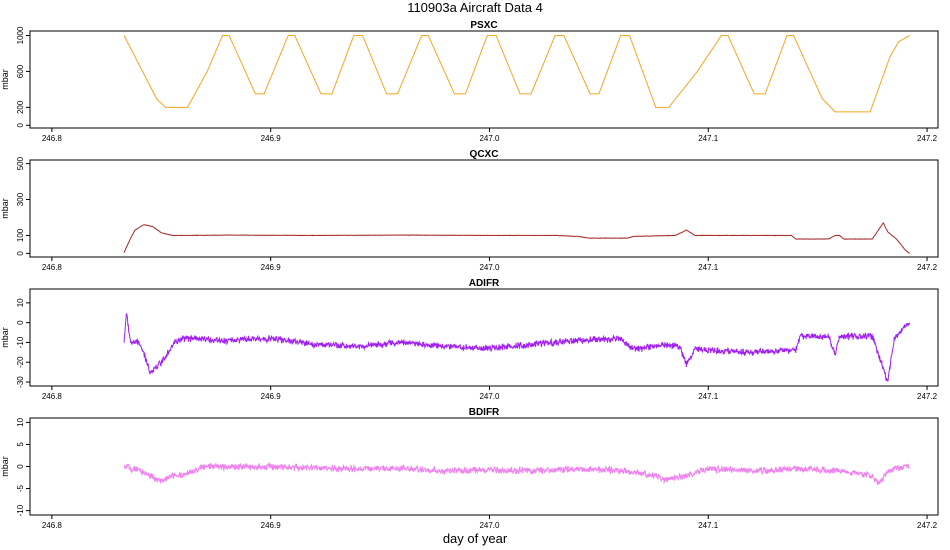  Describe the element at coordinates (20, 488) in the screenshot. I see `y-tick-label: -5` at that location.